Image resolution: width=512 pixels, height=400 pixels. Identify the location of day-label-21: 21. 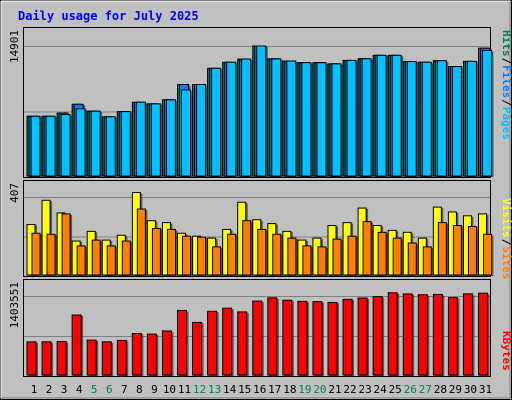
(334, 389).